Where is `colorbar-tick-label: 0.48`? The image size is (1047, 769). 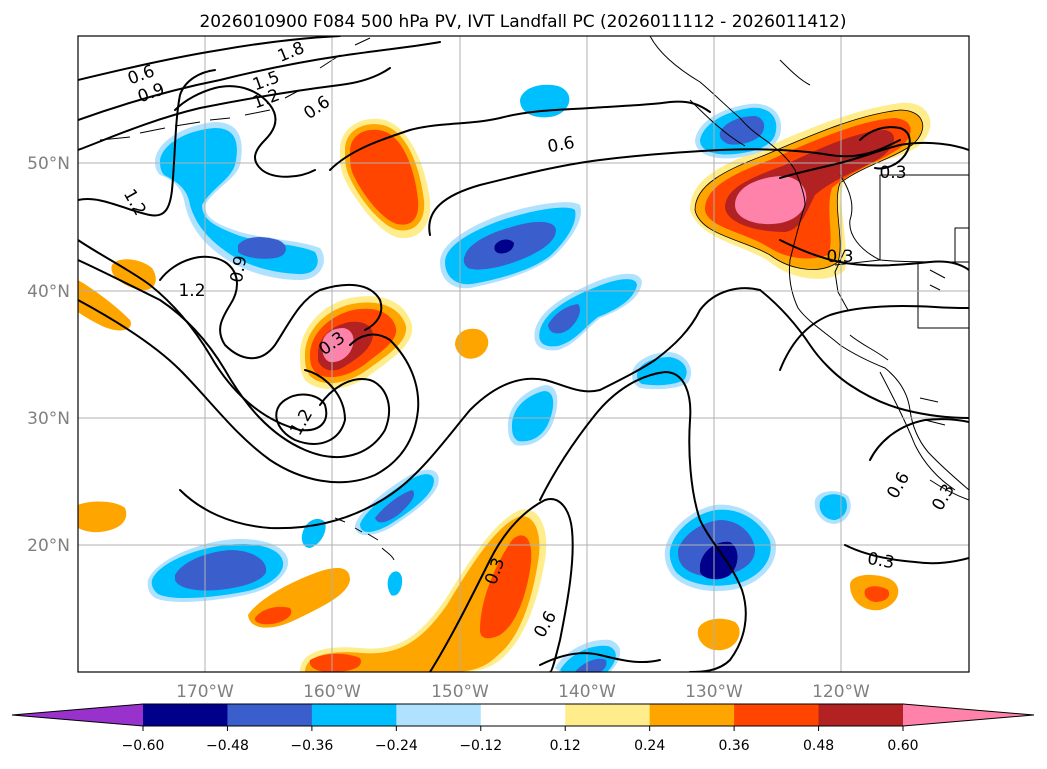
colorbar-tick-label: 0.48 is located at coordinates (818, 746).